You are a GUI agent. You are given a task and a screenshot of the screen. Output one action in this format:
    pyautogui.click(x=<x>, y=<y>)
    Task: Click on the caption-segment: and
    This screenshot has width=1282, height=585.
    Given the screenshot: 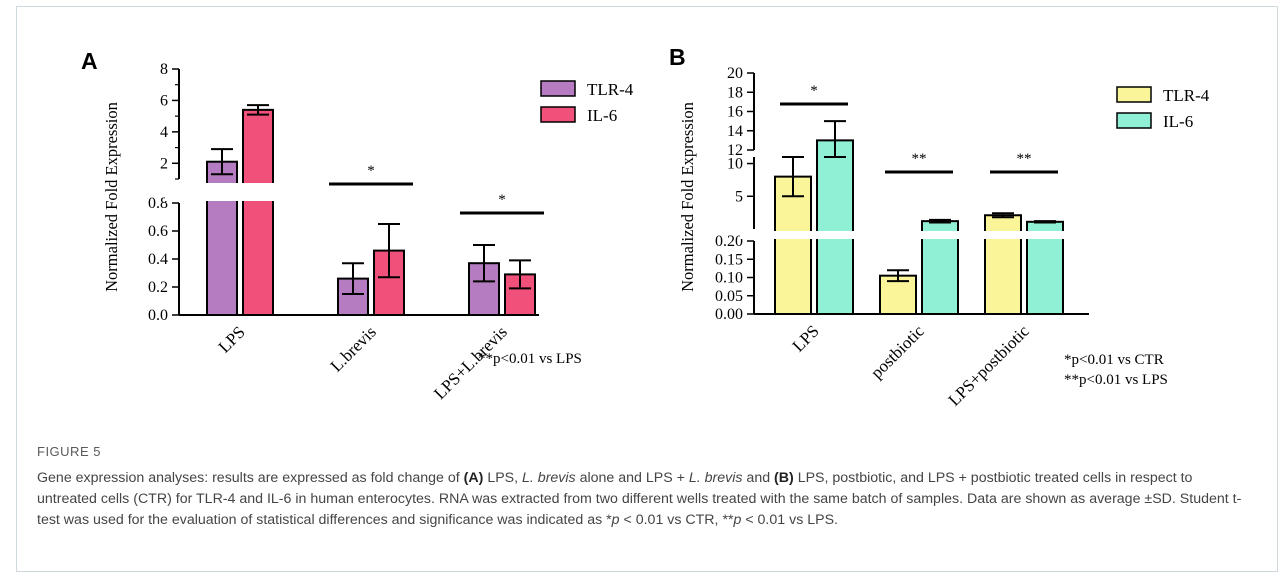 What is the action you would take?
    pyautogui.click(x=758, y=478)
    